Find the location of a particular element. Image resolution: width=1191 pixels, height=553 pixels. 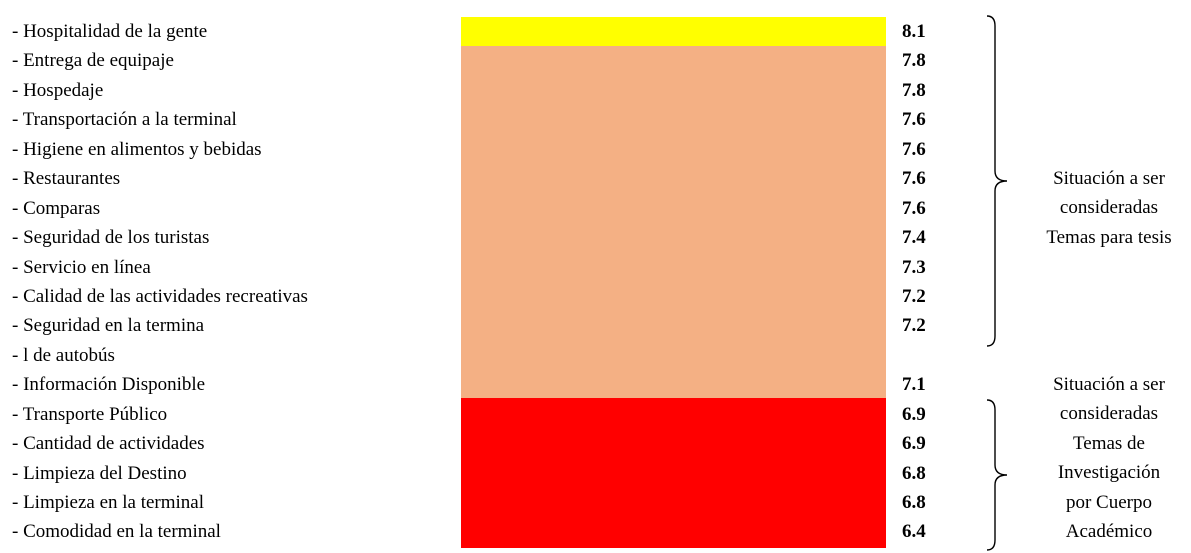

note-line: Temas de is located at coordinates (1108, 443).